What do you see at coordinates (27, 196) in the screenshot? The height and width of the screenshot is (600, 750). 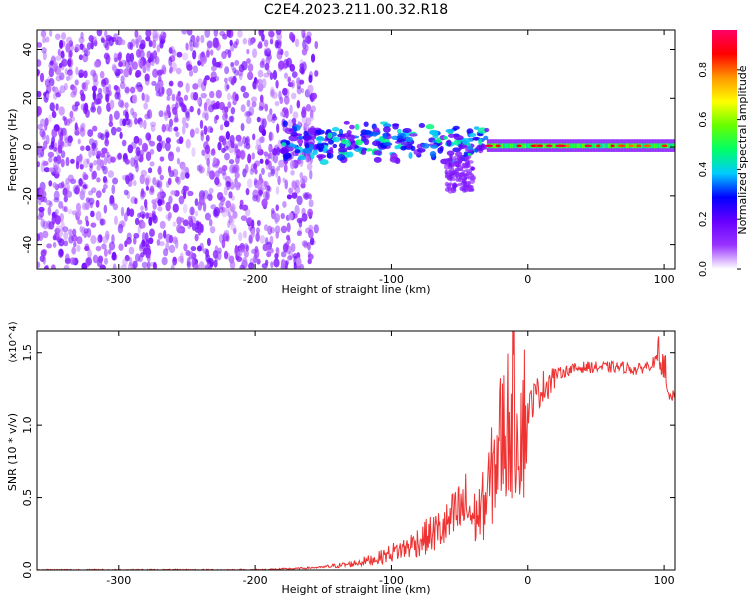 I see `spectrogram-y-tick-label: -20` at bounding box center [27, 196].